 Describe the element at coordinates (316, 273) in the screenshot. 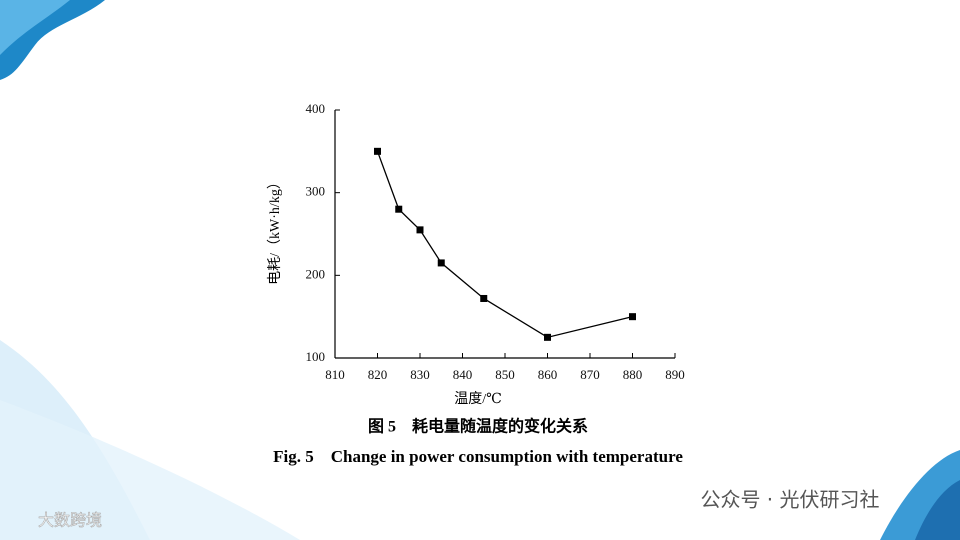

I see `y-tick-label: 200` at that location.